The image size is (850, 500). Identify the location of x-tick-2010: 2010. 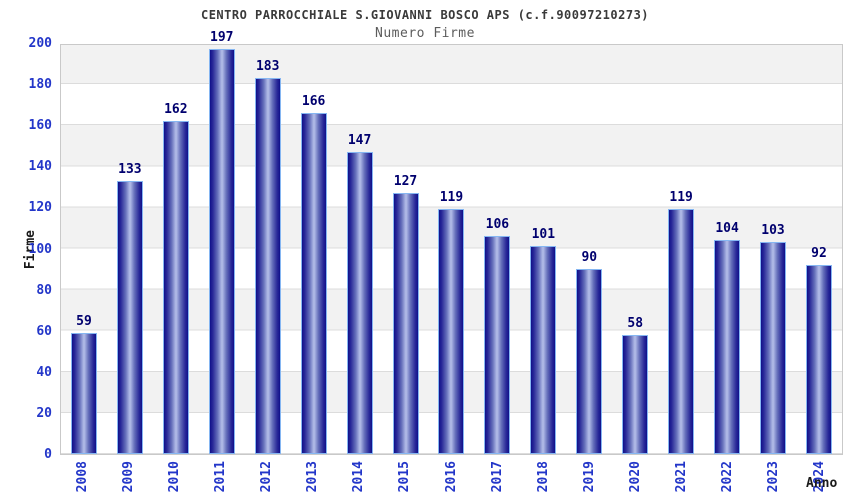
(175, 480).